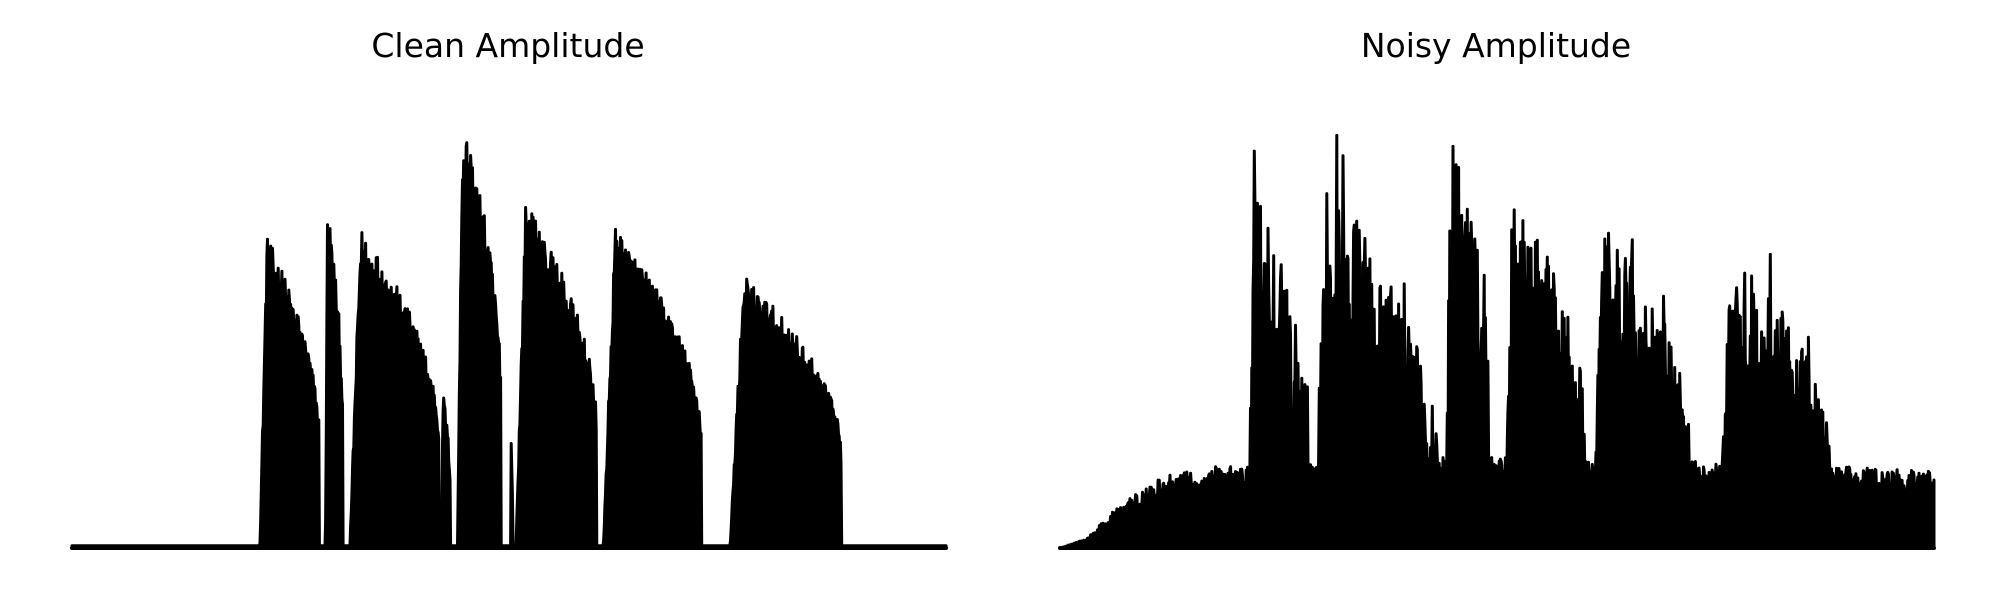 Image resolution: width=2000 pixels, height=600 pixels. Describe the element at coordinates (507, 45) in the screenshot. I see `clean-amplitude-title: Clean Amplitude` at that location.